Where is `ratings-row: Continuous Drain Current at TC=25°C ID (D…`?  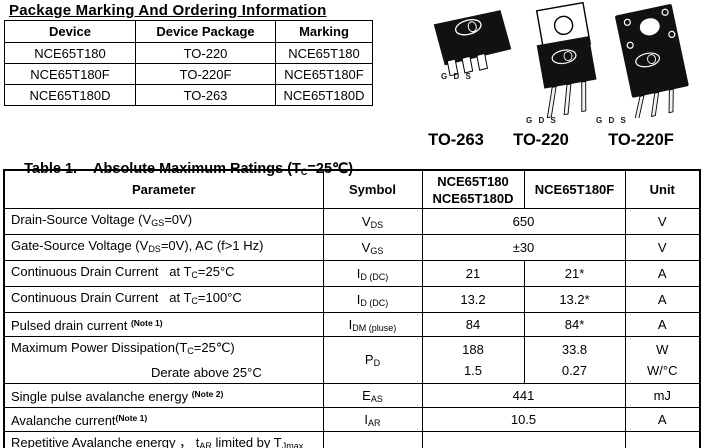 ratings-row: Continuous Drain Current at TC=25°C ID (D… is located at coordinates (352, 273).